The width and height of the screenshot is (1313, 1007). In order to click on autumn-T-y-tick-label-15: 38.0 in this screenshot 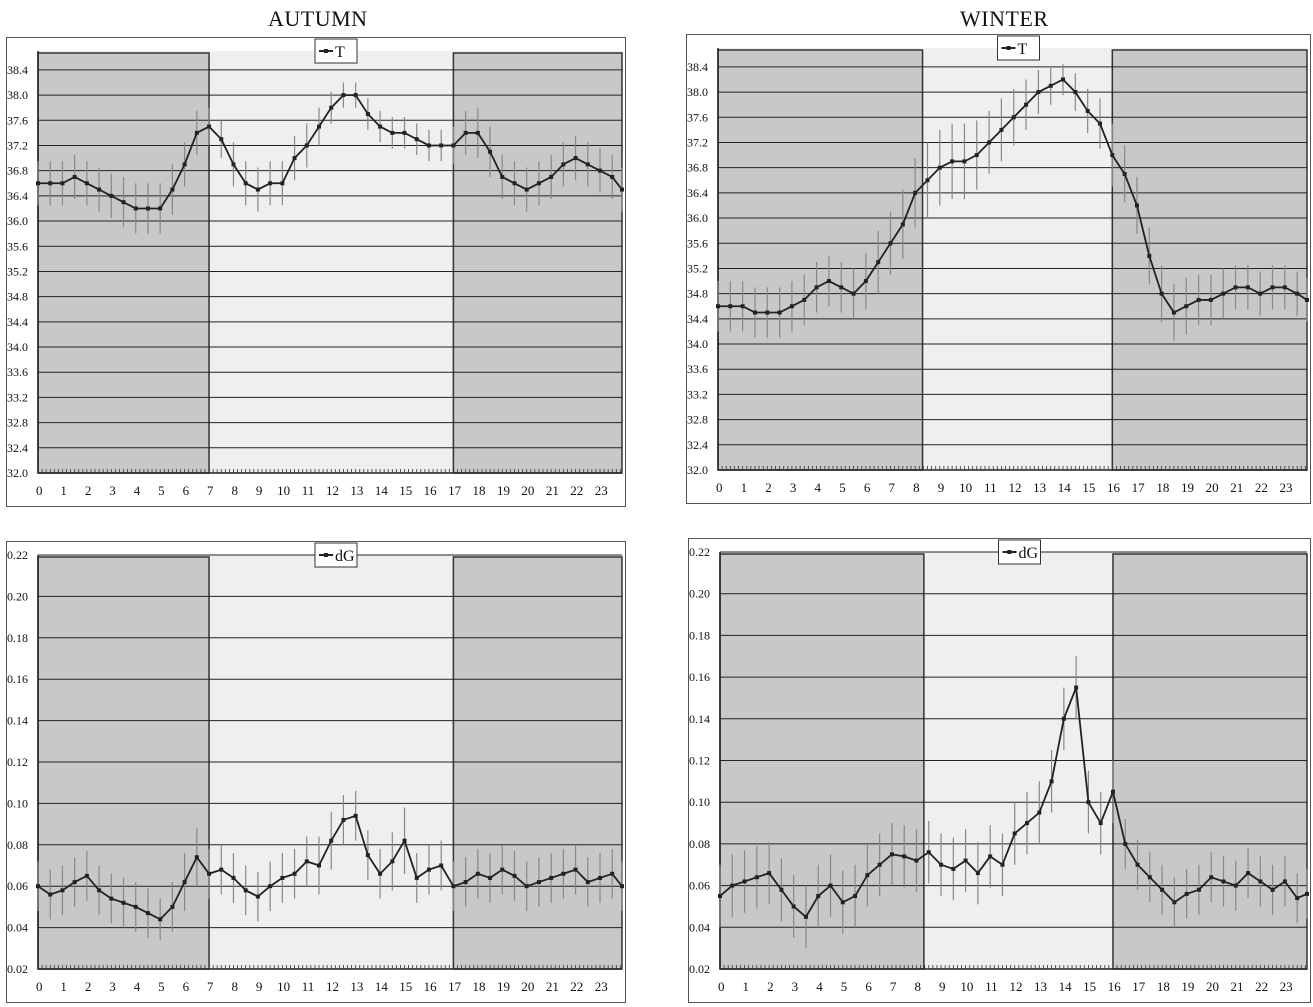, I will do `click(17, 95)`.